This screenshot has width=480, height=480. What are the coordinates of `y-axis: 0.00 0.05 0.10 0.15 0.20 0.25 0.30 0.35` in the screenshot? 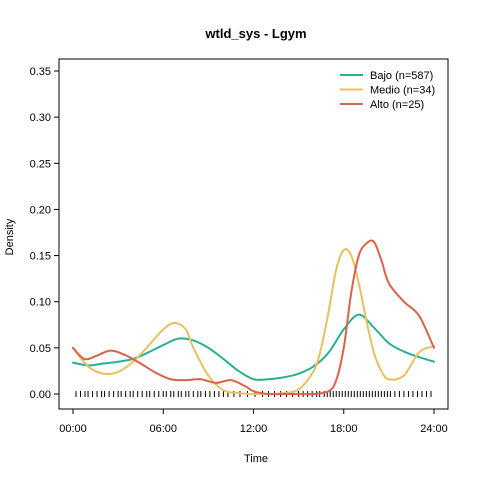 It's located at (44, 233).